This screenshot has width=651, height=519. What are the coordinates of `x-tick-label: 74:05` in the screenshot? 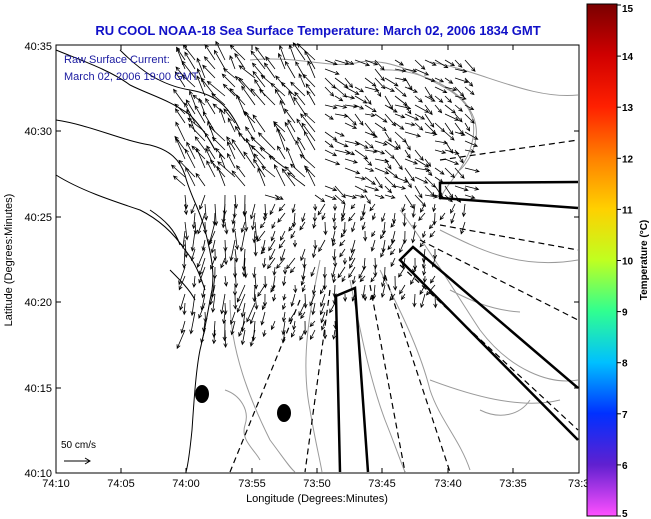 It's located at (121, 484).